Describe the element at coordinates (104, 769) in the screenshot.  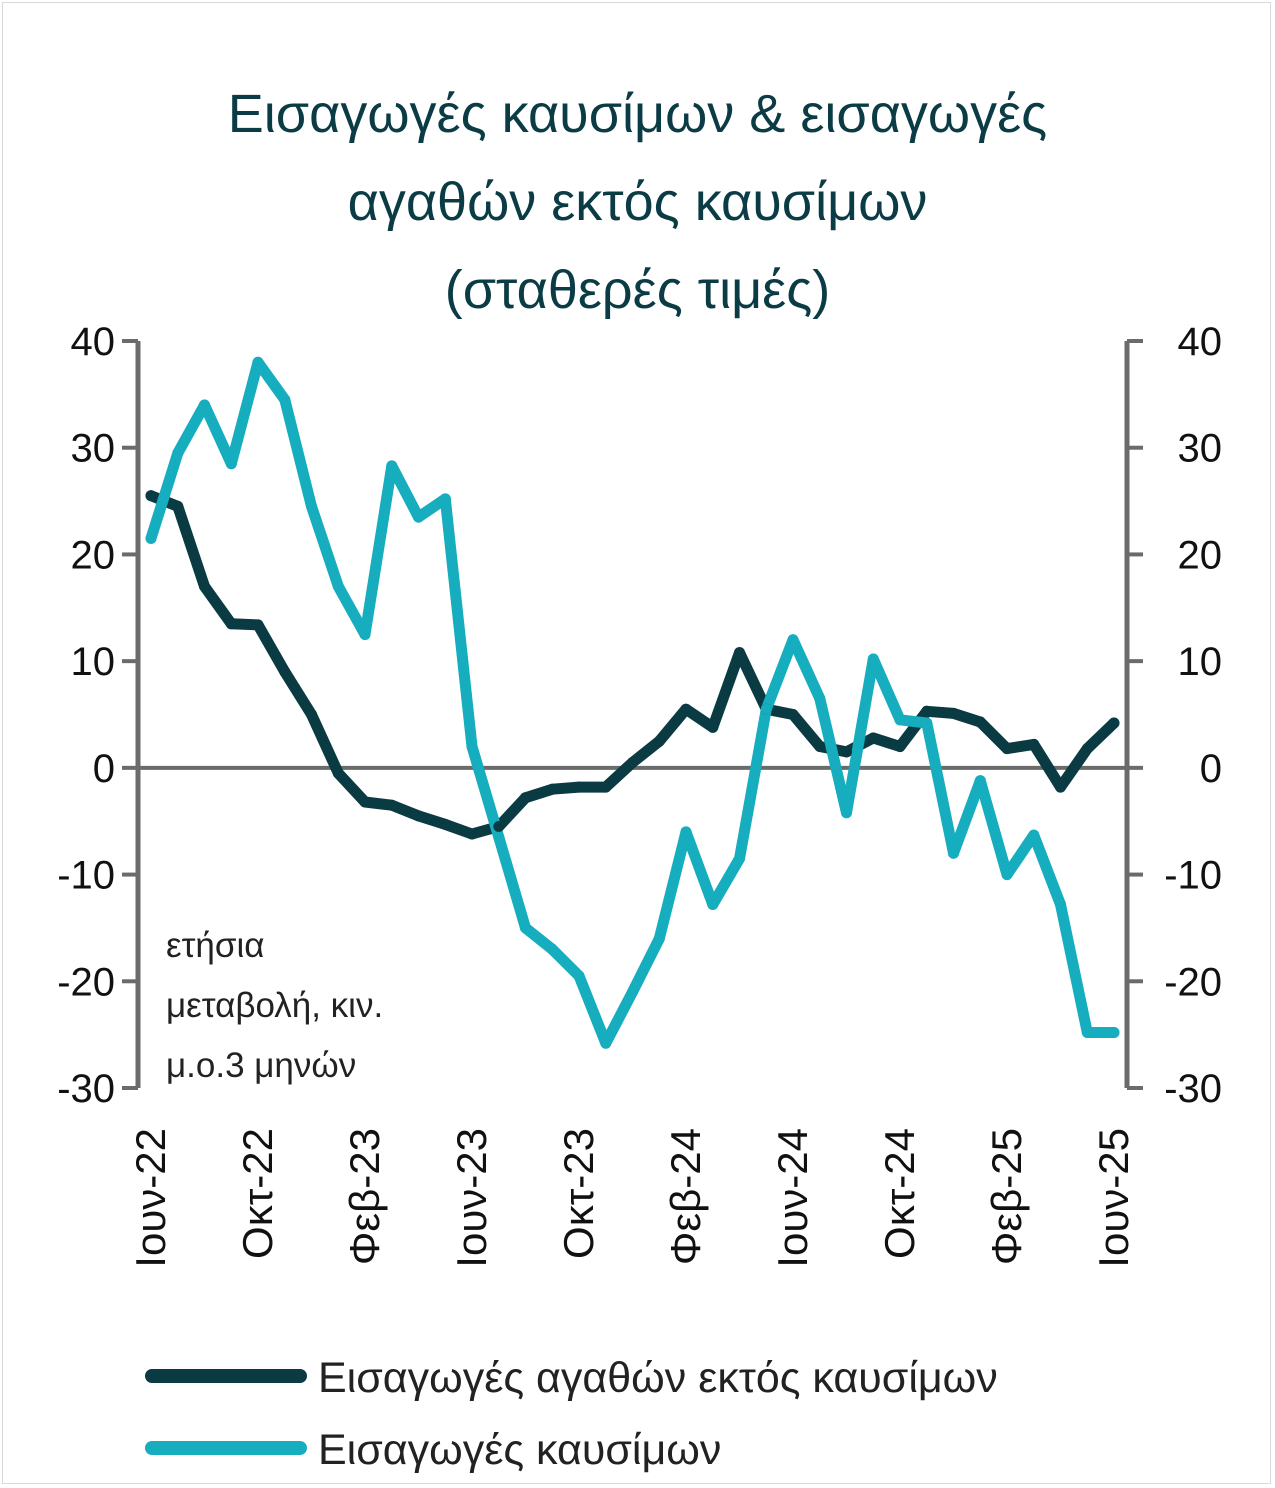
I see `left-y-tick-label: 0` at that location.